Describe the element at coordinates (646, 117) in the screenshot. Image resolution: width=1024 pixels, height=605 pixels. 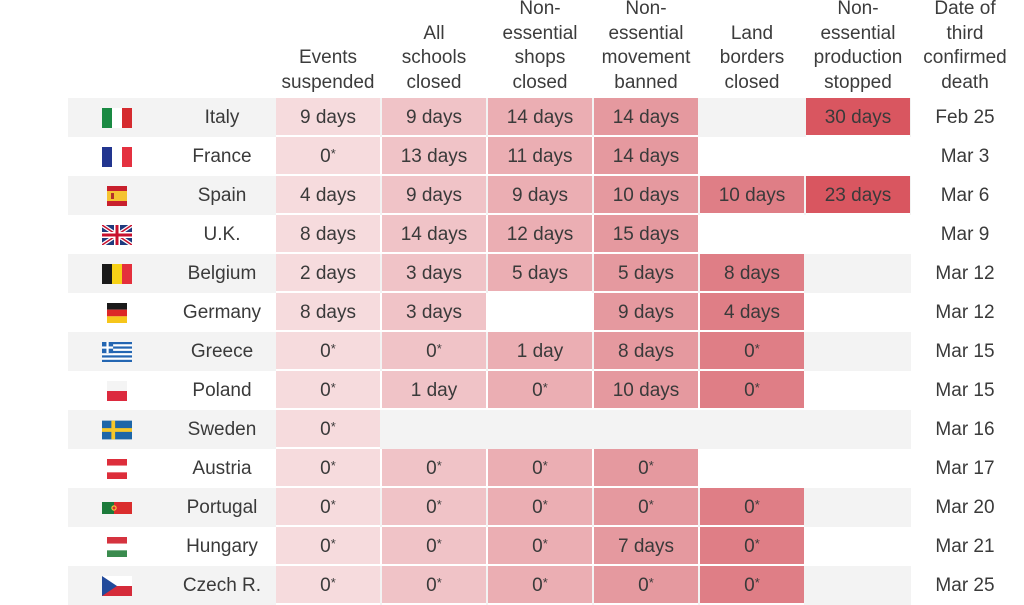
I see `cell-italy-col-4: 14 days` at that location.